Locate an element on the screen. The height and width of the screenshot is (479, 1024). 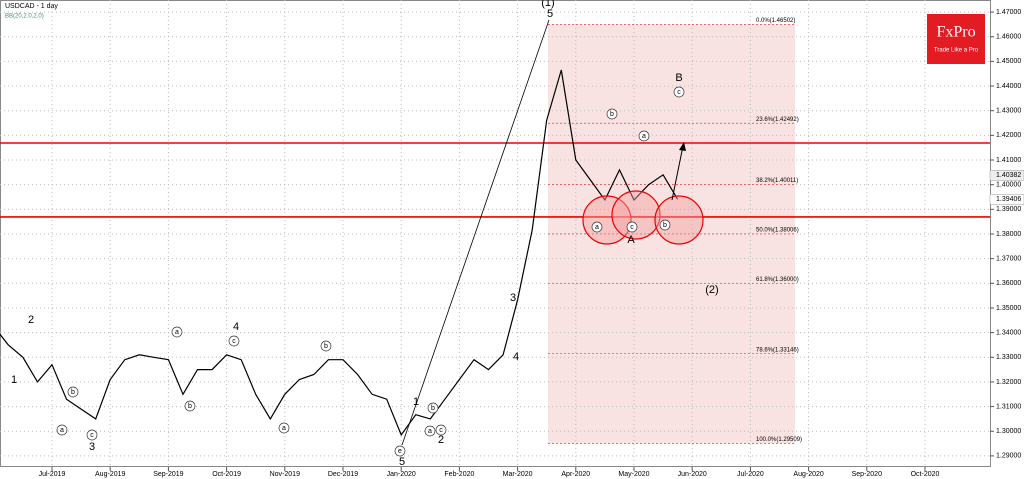
x-tick-label: Jan-2020 is located at coordinates (401, 474).